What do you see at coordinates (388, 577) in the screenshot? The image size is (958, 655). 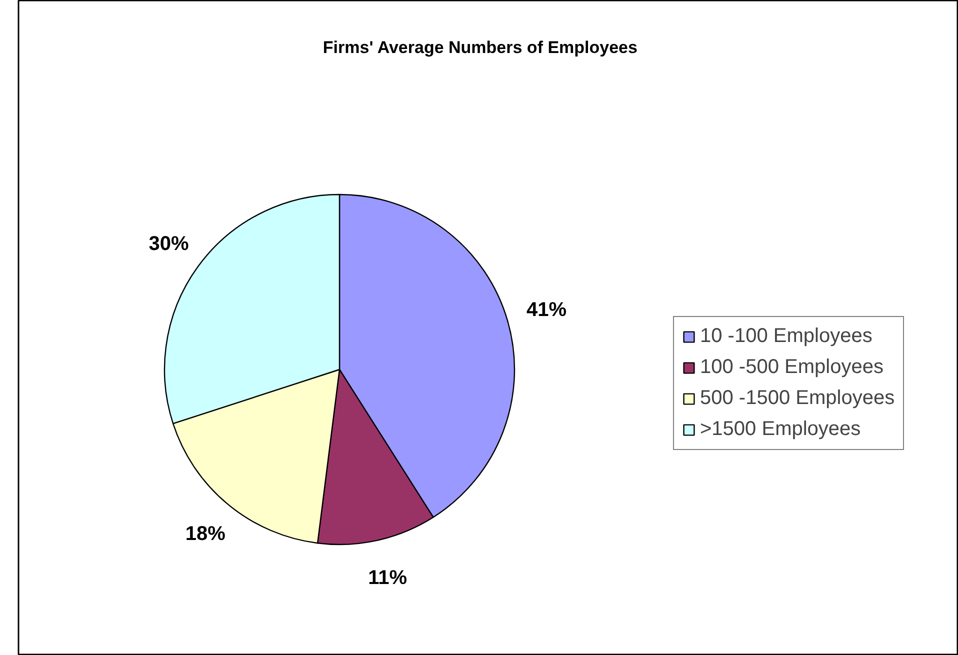 I see `data-label: 11%` at bounding box center [388, 577].